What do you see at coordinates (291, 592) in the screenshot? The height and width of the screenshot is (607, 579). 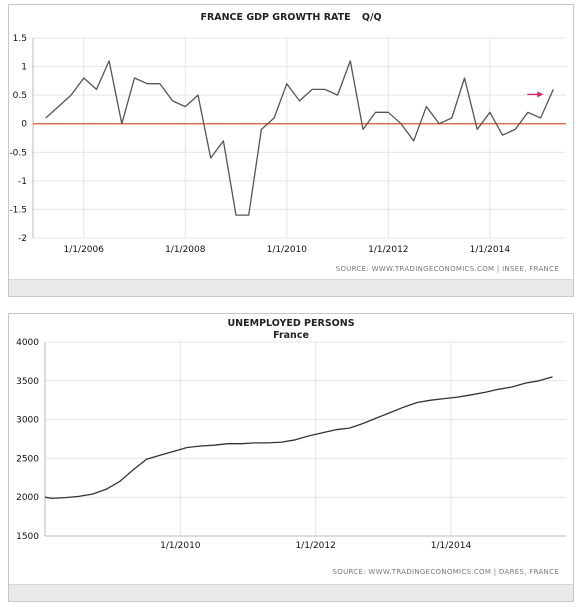 I see `unemployed-chart-footer-bar` at bounding box center [291, 592].